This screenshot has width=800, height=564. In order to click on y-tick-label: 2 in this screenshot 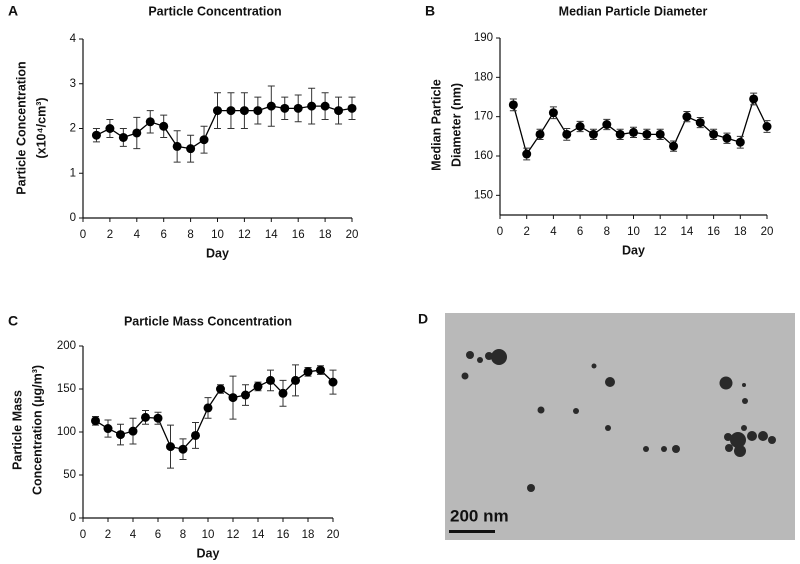, I will do `click(73, 129)`.